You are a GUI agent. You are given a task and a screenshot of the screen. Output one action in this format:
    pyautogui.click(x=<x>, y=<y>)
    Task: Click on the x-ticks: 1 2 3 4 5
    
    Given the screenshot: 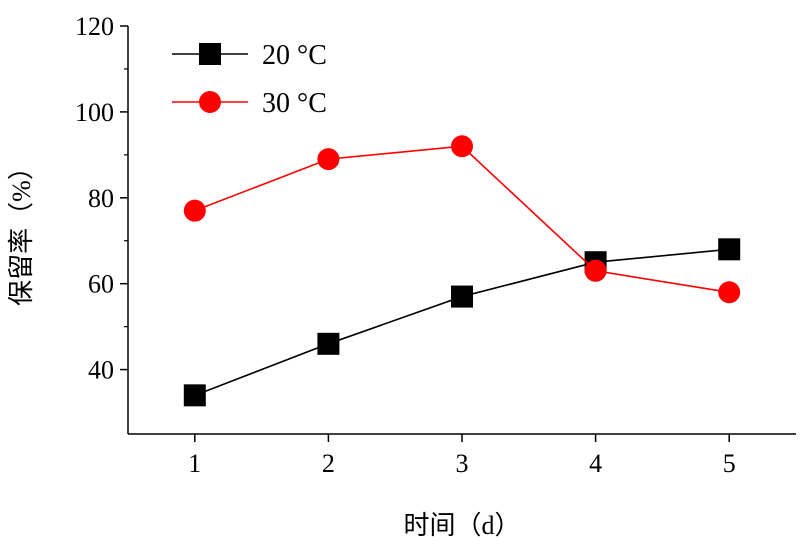 What is the action you would take?
    pyautogui.click(x=462, y=456)
    